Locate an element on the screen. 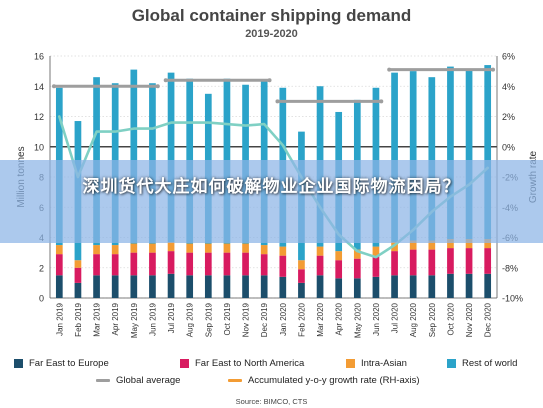 Image resolution: width=543 pixels, height=408 pixels. x-tick-label: Jan 2020 is located at coordinates (283, 318).